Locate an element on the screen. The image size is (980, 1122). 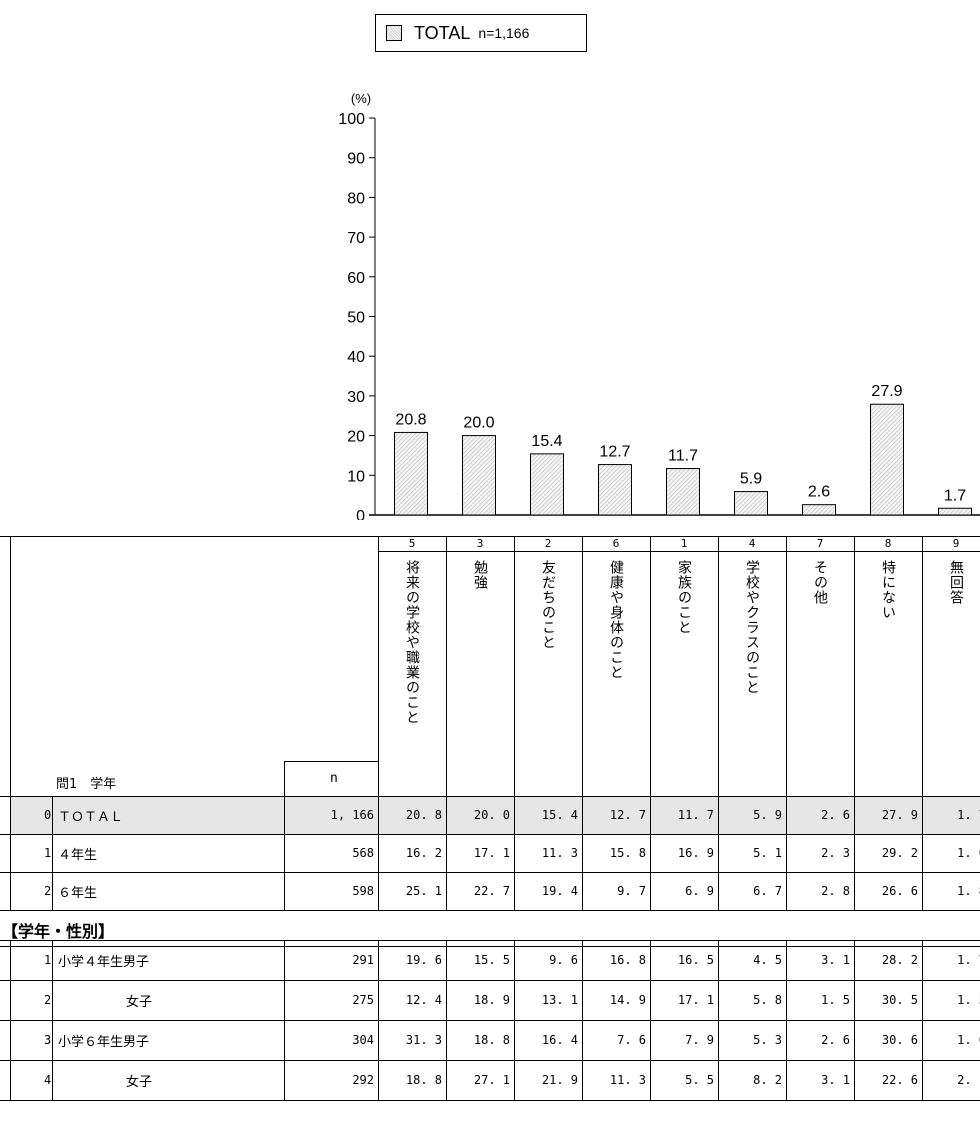
row-label: 小学４年生男子 is located at coordinates (104, 962).